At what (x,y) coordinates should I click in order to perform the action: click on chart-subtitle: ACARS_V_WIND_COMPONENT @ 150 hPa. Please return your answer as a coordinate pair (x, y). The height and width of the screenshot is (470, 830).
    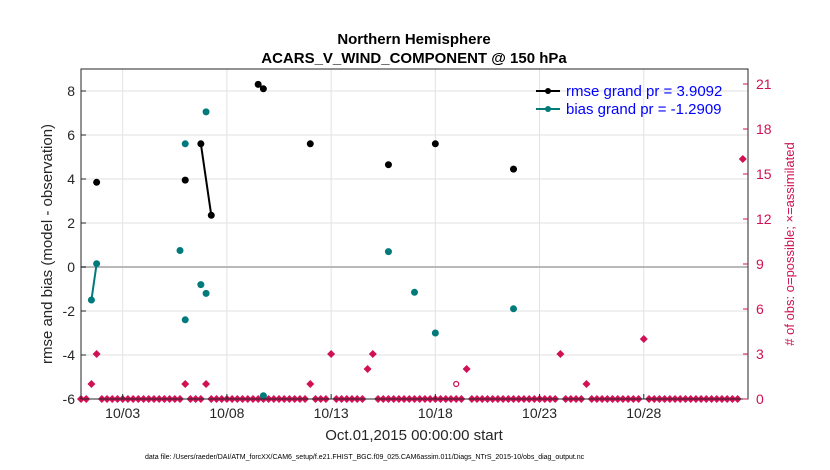
    Looking at the image, I should click on (414, 58).